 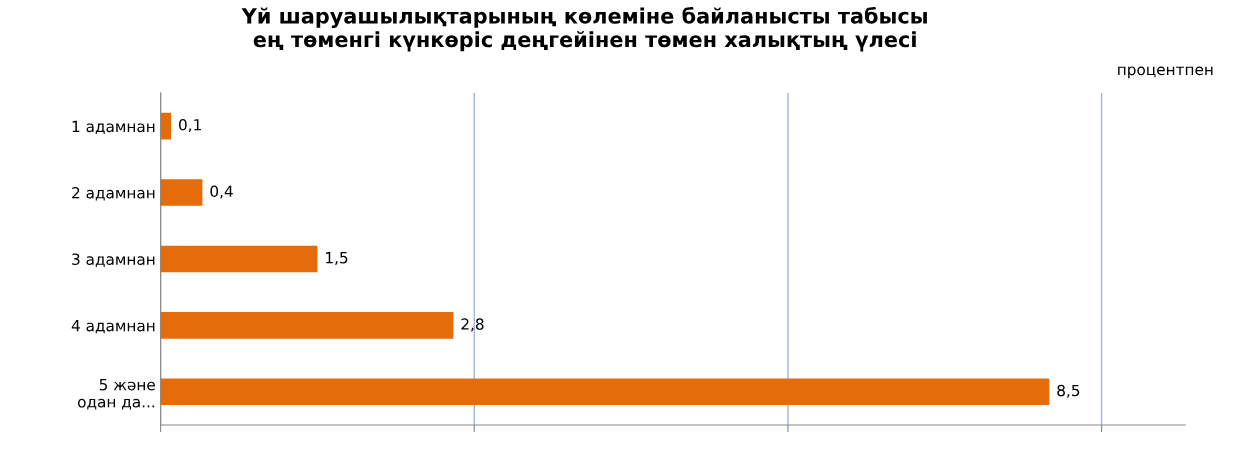 What do you see at coordinates (190, 126) in the screenshot?
I see `data-label: 0,1` at bounding box center [190, 126].